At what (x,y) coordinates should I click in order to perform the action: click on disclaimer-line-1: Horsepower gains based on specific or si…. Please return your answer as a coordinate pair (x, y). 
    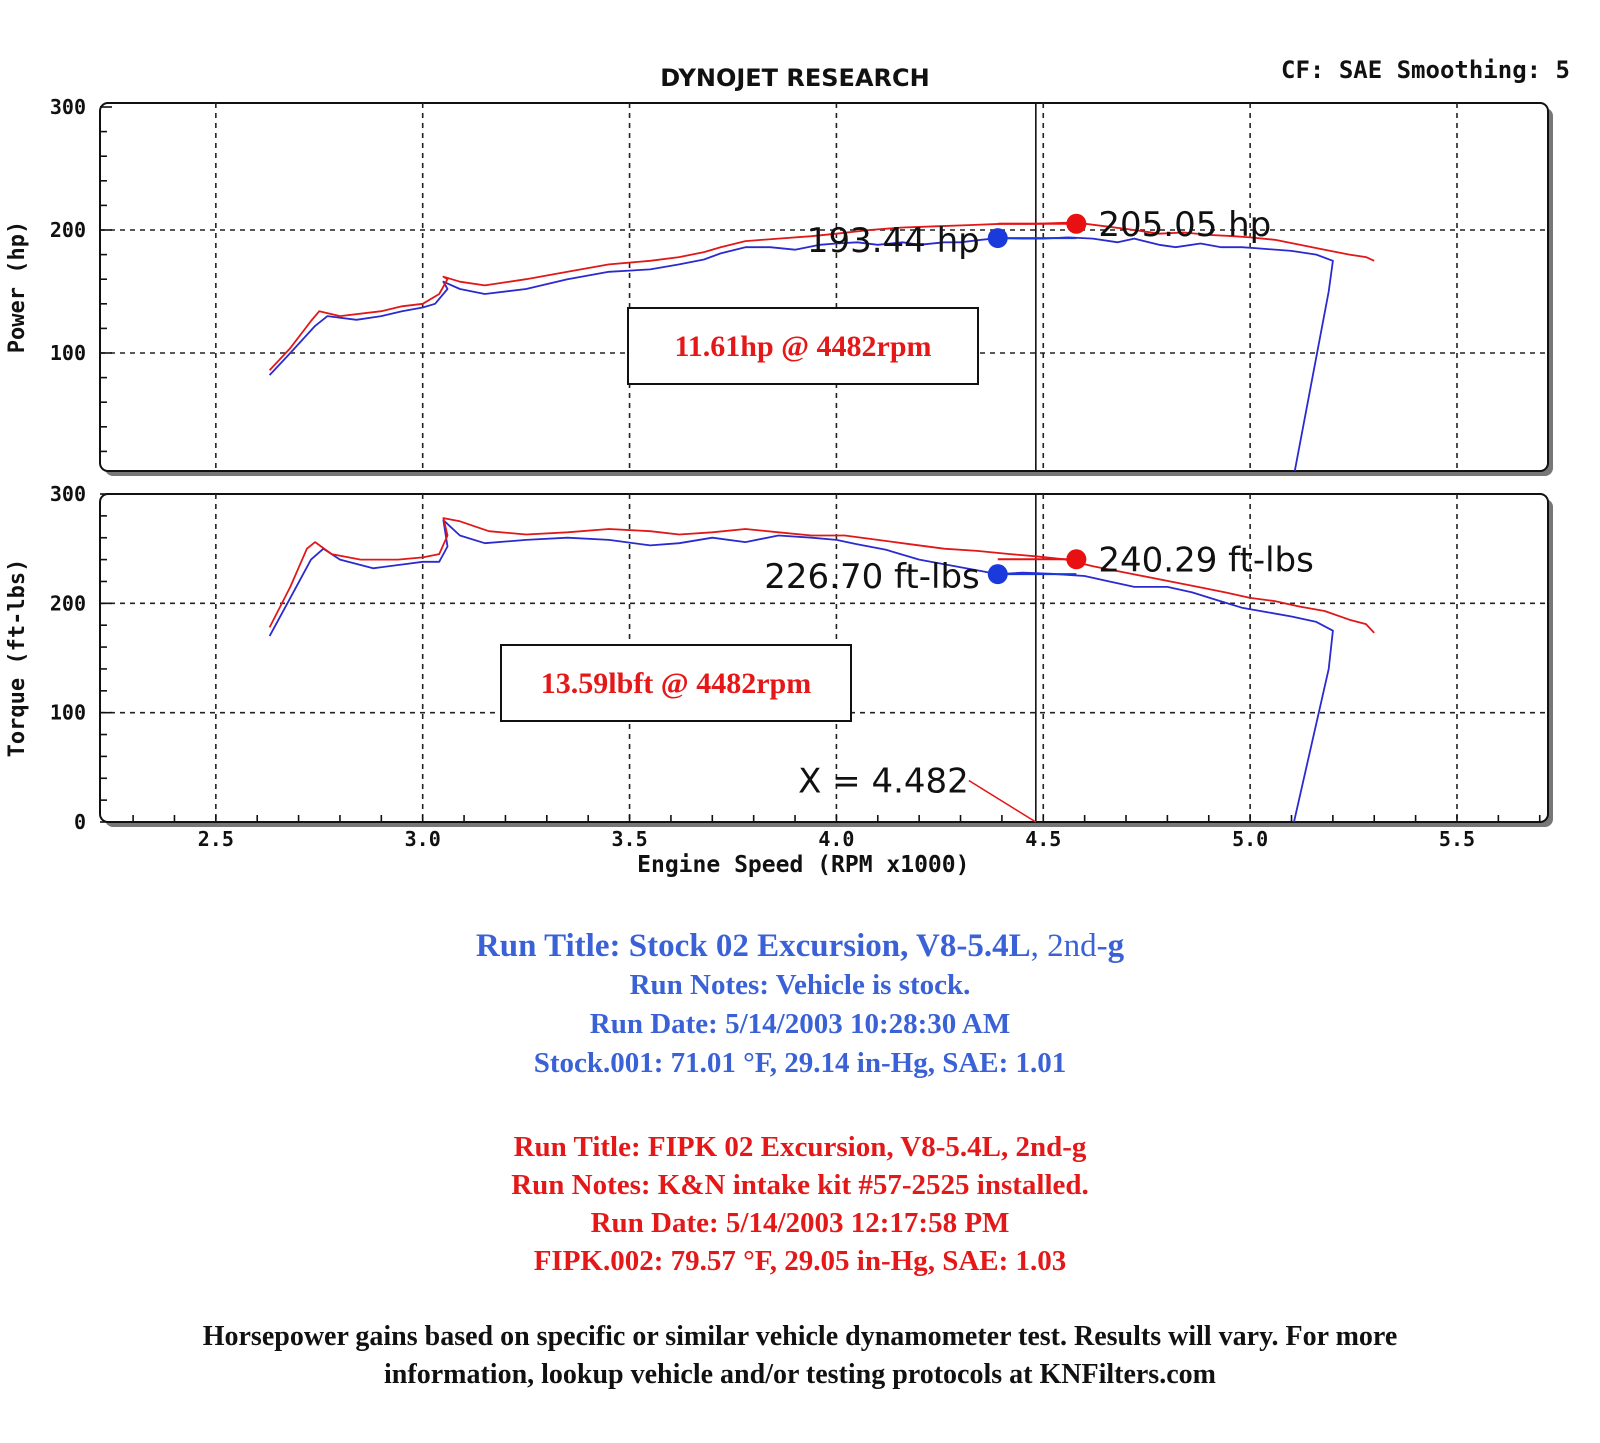
    Looking at the image, I should click on (800, 1336).